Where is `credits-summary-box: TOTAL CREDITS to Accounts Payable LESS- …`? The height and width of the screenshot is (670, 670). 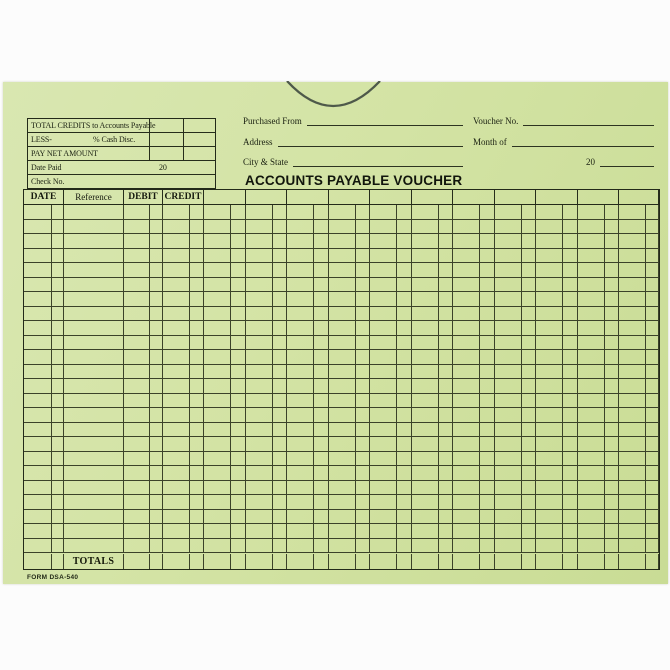
credits-summary-box: TOTAL CREDITS to Accounts Payable LESS- … is located at coordinates (121, 153).